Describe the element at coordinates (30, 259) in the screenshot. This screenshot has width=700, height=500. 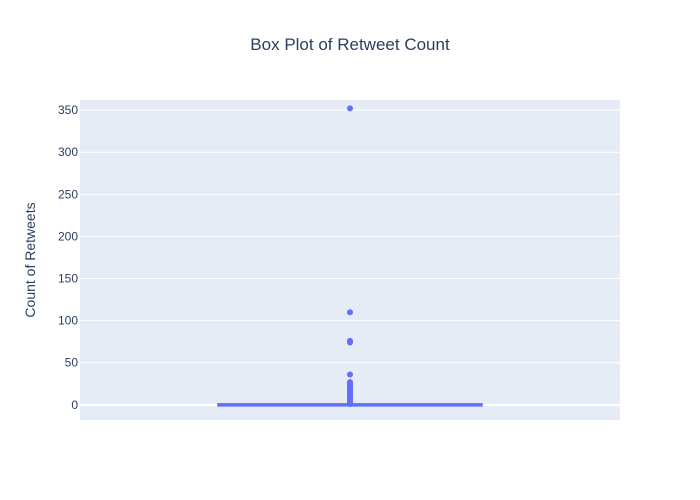
I see `y-axis-title: Count of Retweets` at that location.